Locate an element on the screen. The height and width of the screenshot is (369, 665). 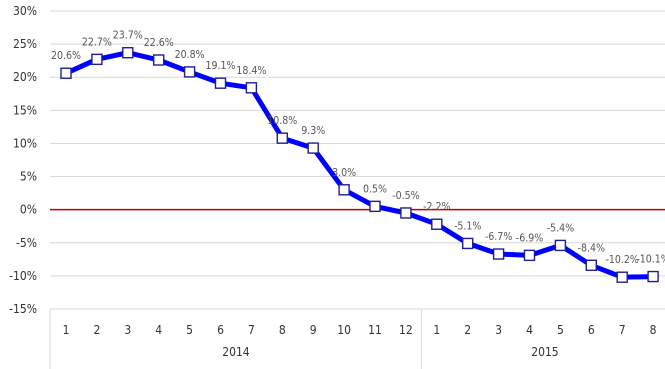
data-label: -2.2% is located at coordinates (436, 207).